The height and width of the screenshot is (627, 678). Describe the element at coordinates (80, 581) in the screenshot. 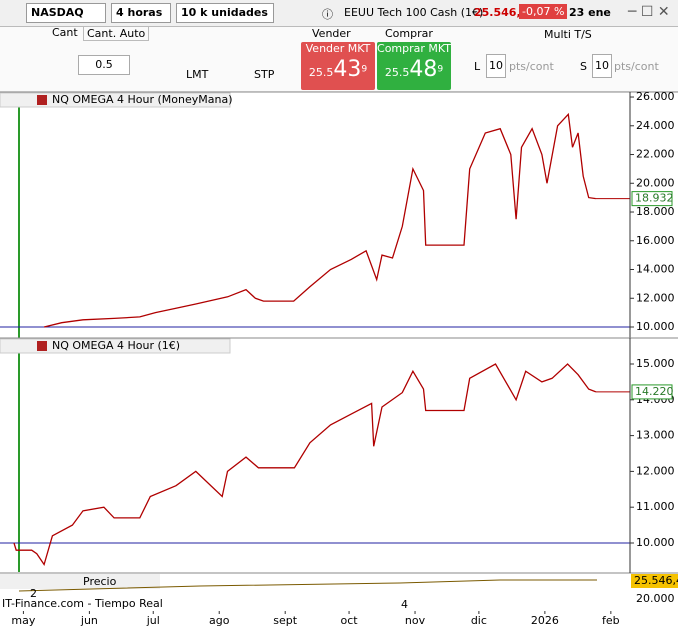

I see `price-header` at that location.